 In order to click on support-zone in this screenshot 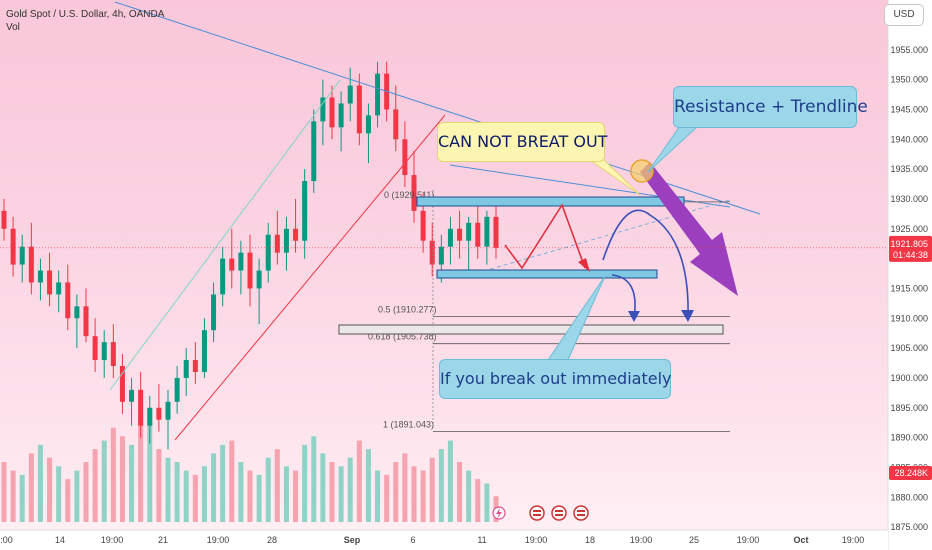, I will do `click(547, 274)`.